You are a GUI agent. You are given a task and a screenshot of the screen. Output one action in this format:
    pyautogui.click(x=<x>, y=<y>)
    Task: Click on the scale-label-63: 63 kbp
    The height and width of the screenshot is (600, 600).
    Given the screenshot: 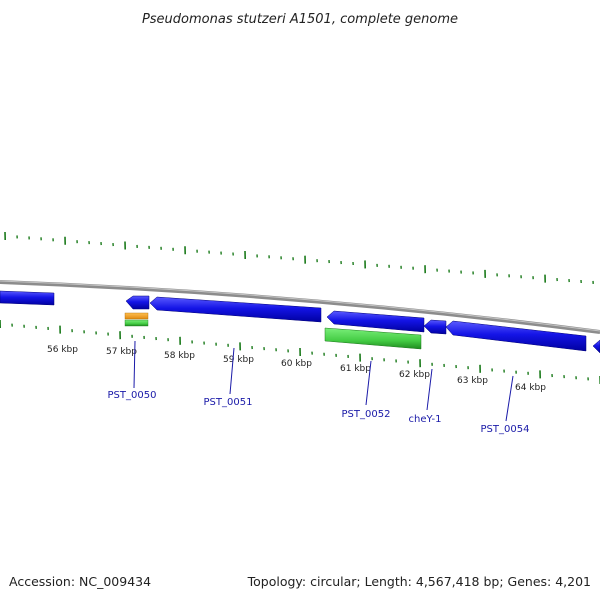 What is the action you would take?
    pyautogui.click(x=472, y=381)
    